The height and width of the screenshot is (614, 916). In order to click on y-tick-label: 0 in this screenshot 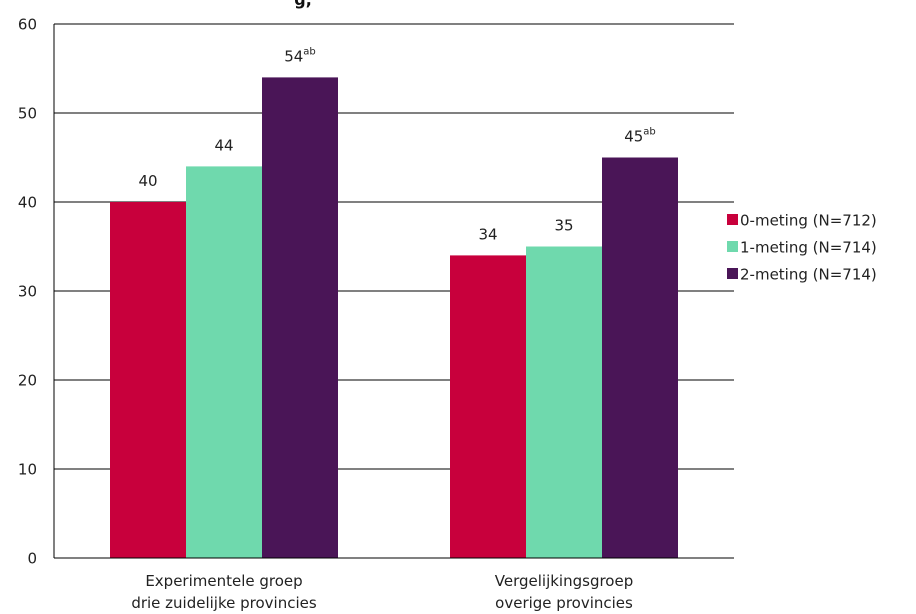, I will do `click(32, 558)`.